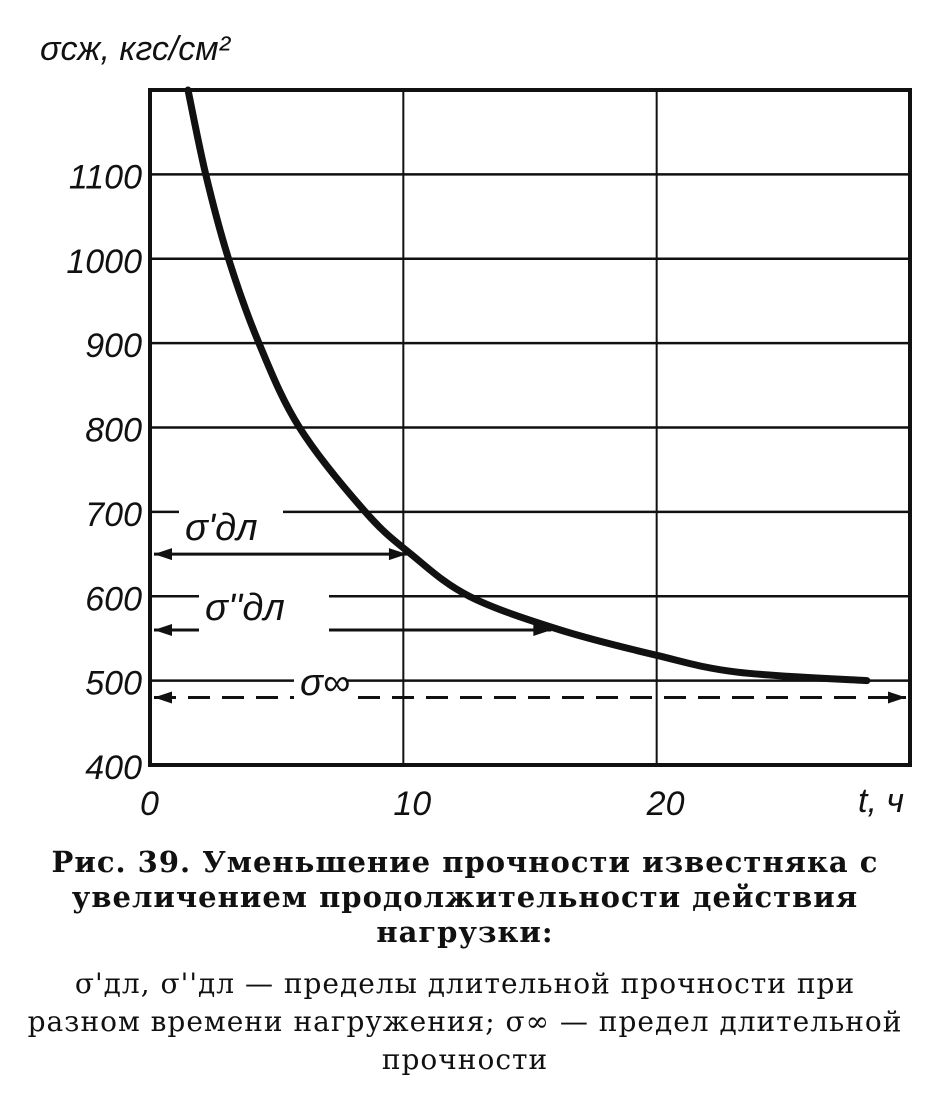  What do you see at coordinates (136, 49) in the screenshot?
I see `y-axis-label: σсж, кгс/см²` at bounding box center [136, 49].